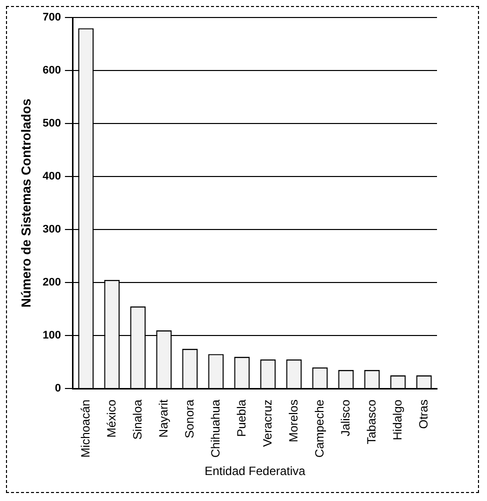  What do you see at coordinates (85, 429) in the screenshot?
I see `x-tick-label: Michoacán` at bounding box center [85, 429].